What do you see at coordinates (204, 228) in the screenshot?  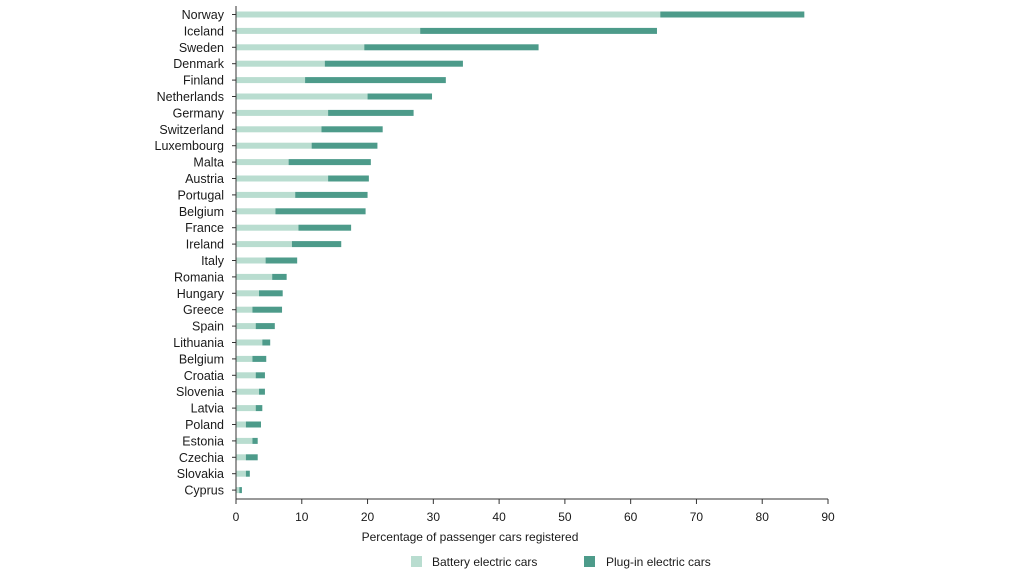 I see `category-label-france: France` at bounding box center [204, 228].